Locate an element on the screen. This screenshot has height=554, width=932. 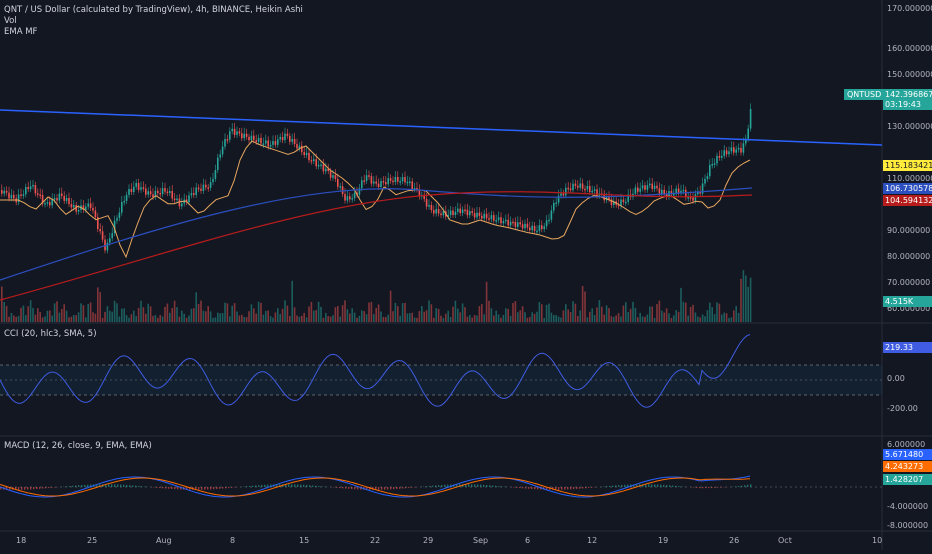
time-tick: 8 is located at coordinates (232, 540).